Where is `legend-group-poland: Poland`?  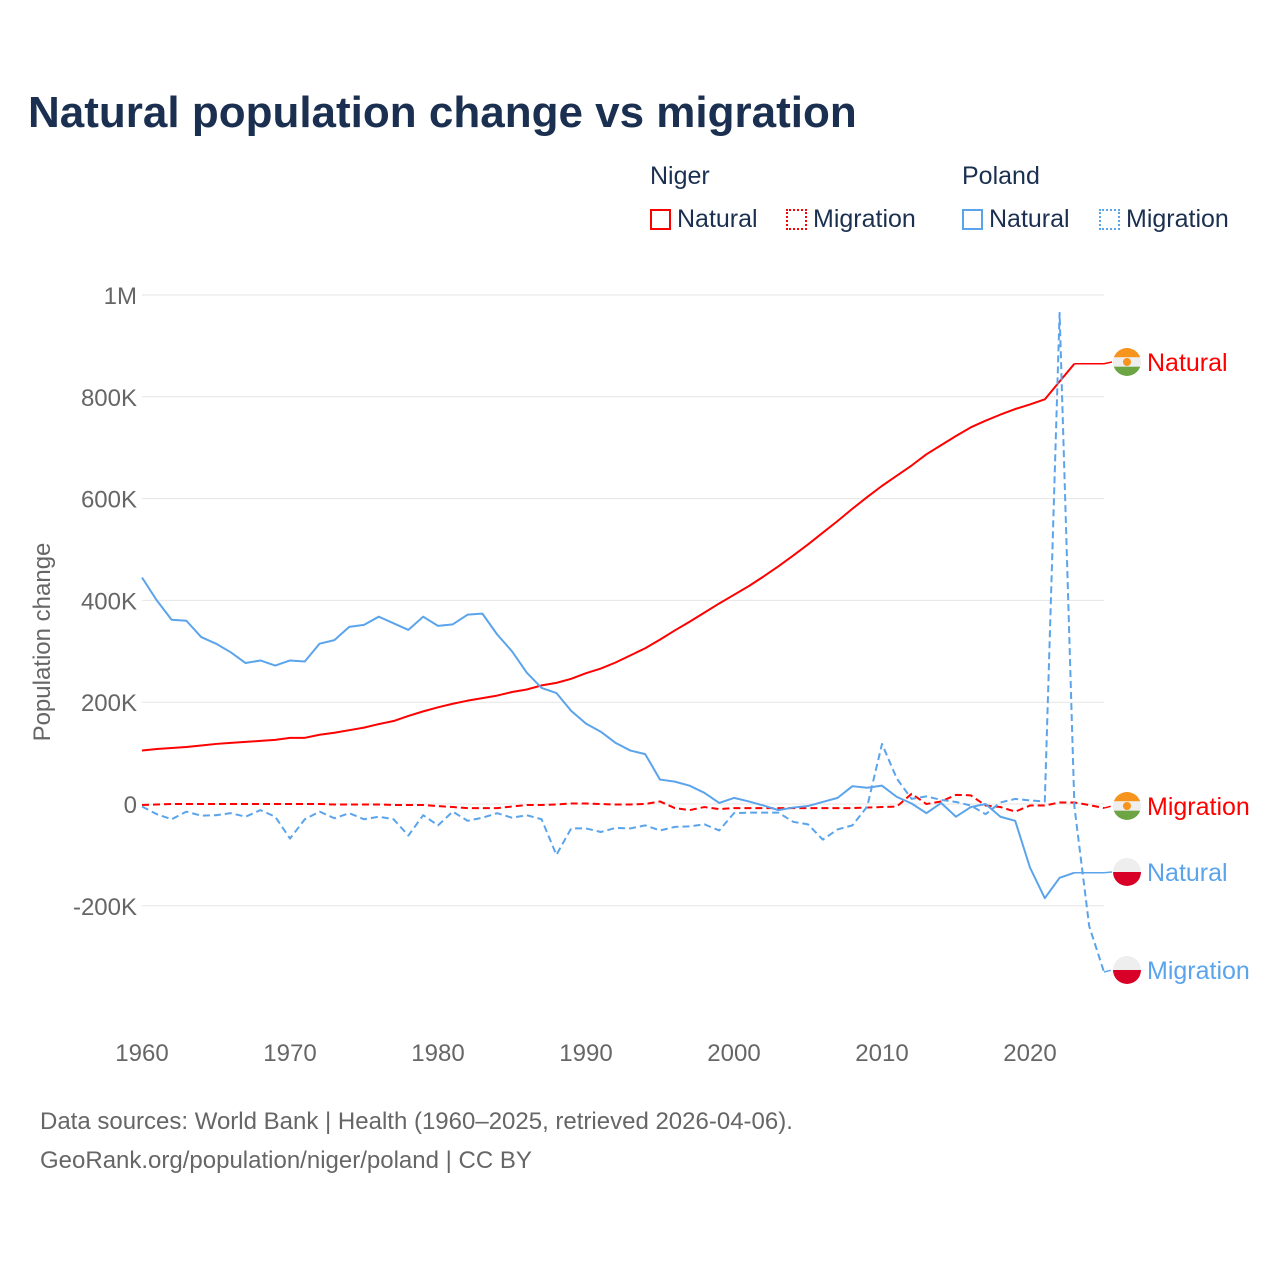
legend-group-poland: Poland is located at coordinates (1001, 176).